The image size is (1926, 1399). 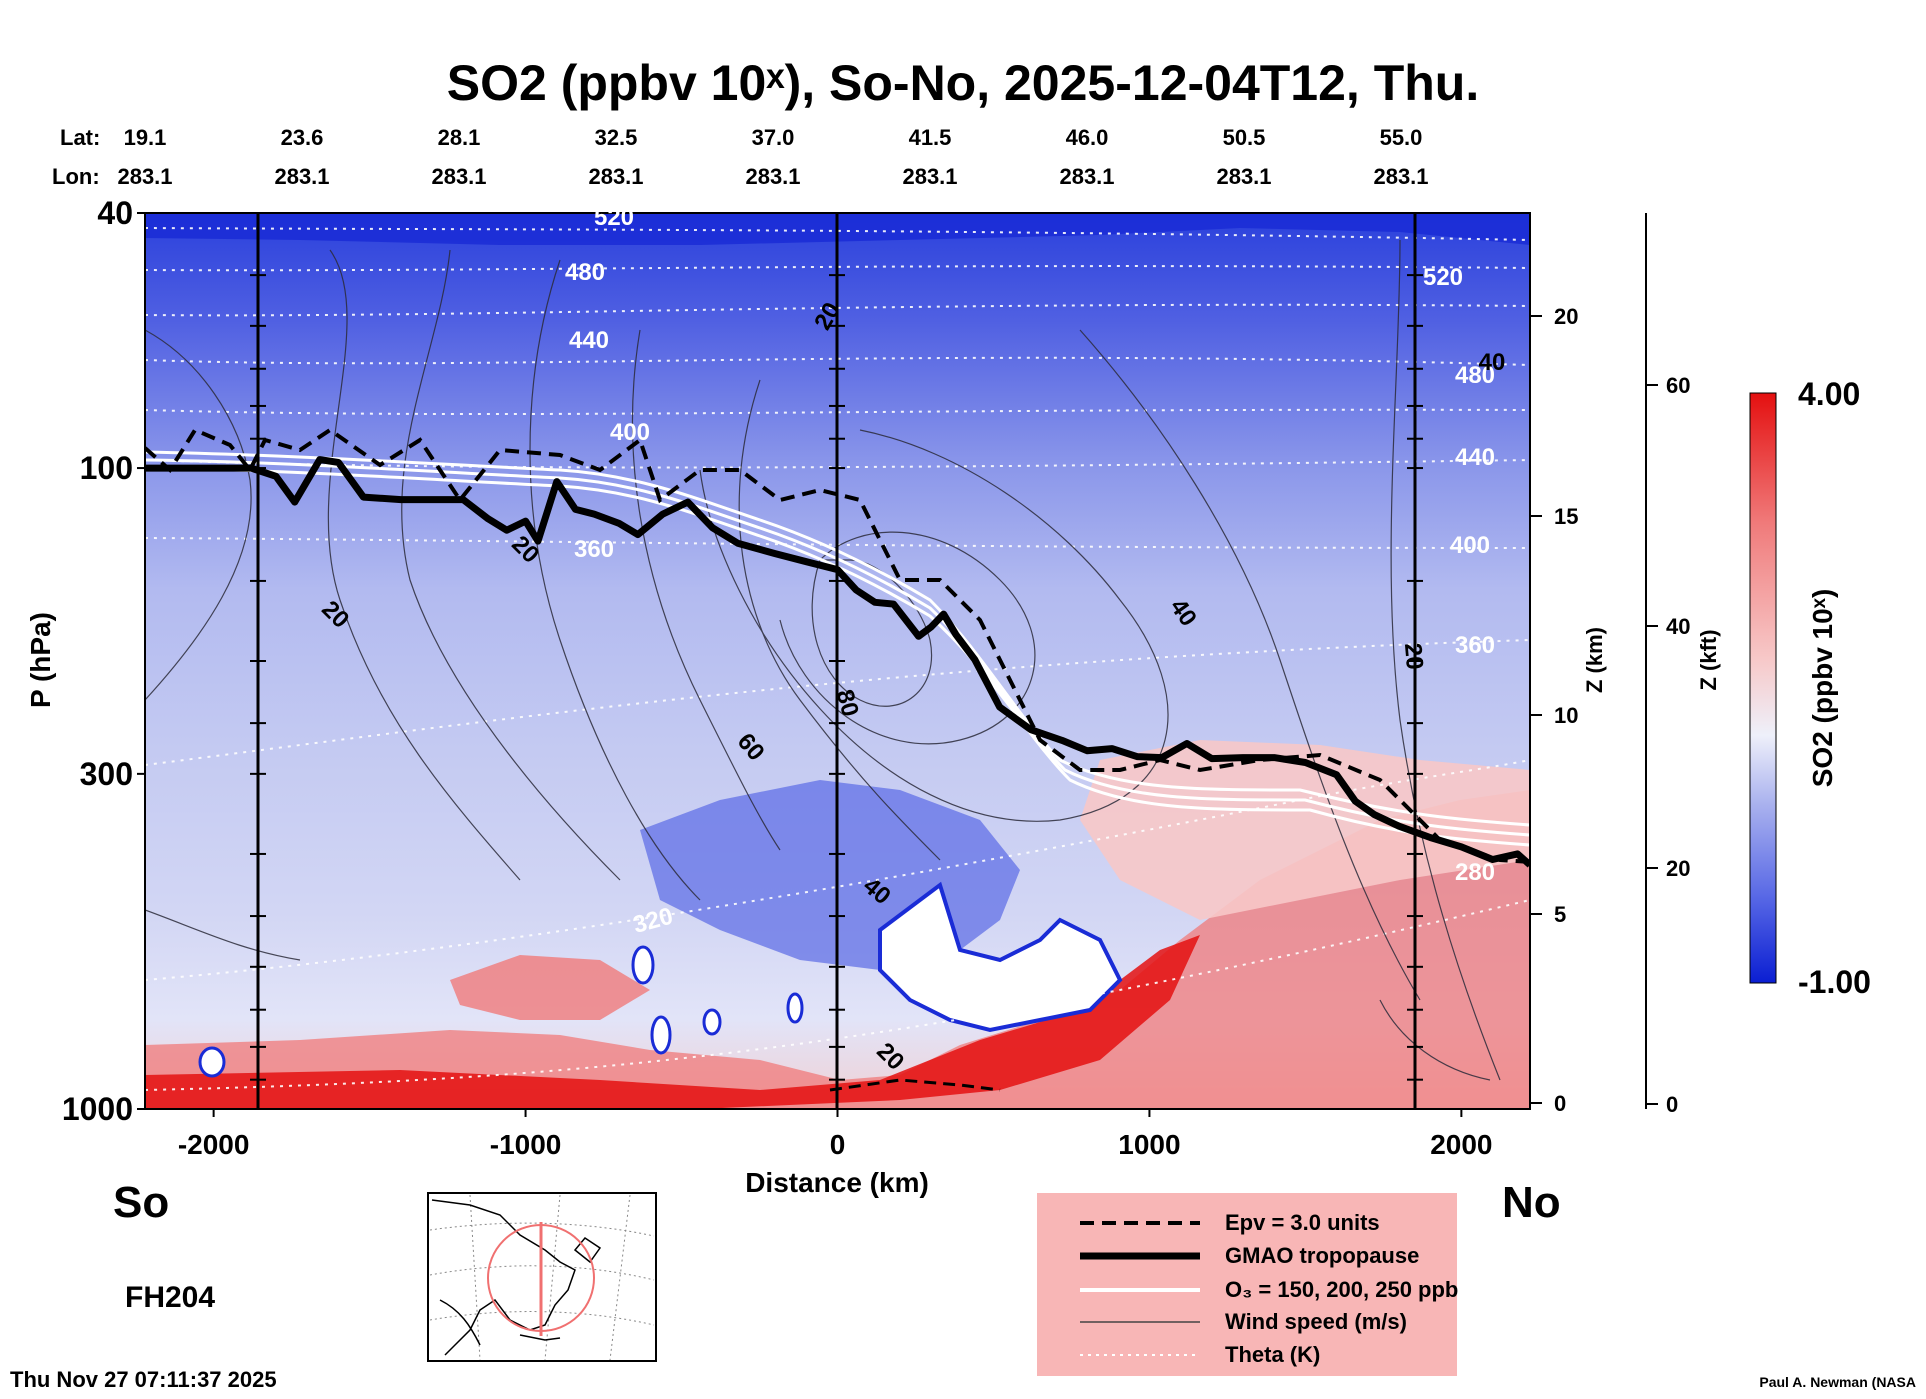 I want to click on lat-value: 19.1, so click(x=145, y=137).